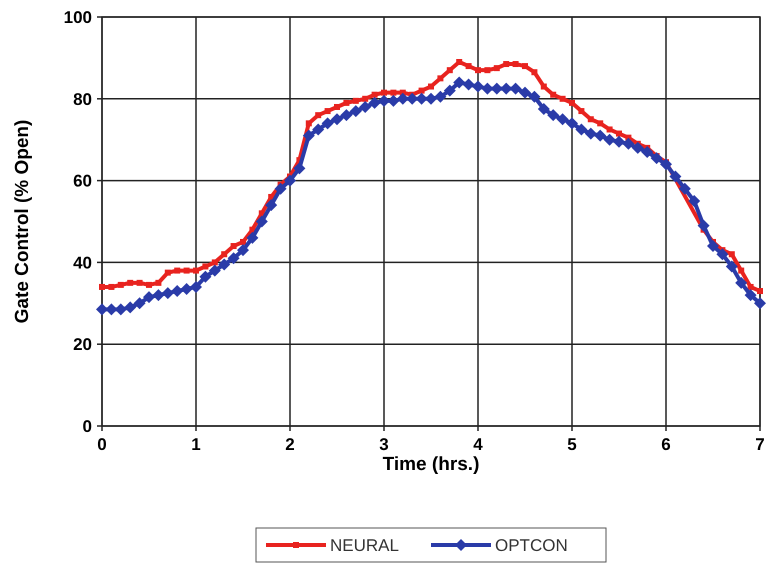  I want to click on x-tick-label: 0, so click(102, 444).